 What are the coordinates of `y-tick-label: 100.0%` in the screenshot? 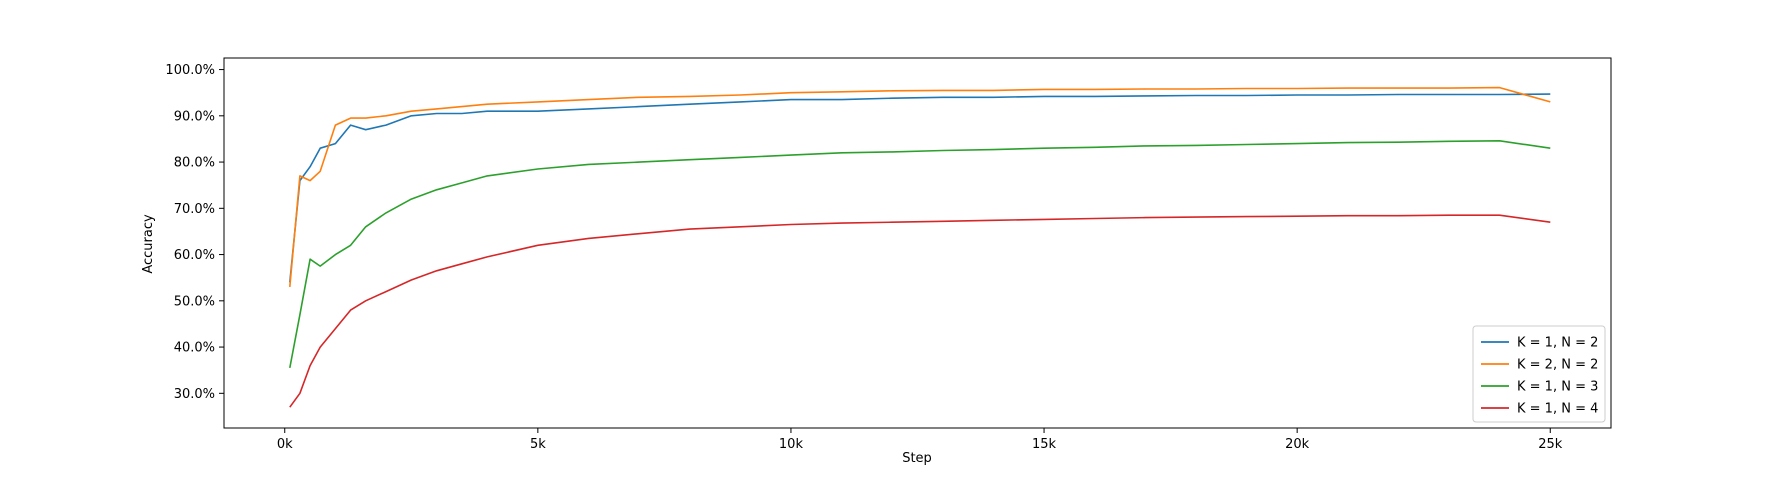 It's located at (190, 70).